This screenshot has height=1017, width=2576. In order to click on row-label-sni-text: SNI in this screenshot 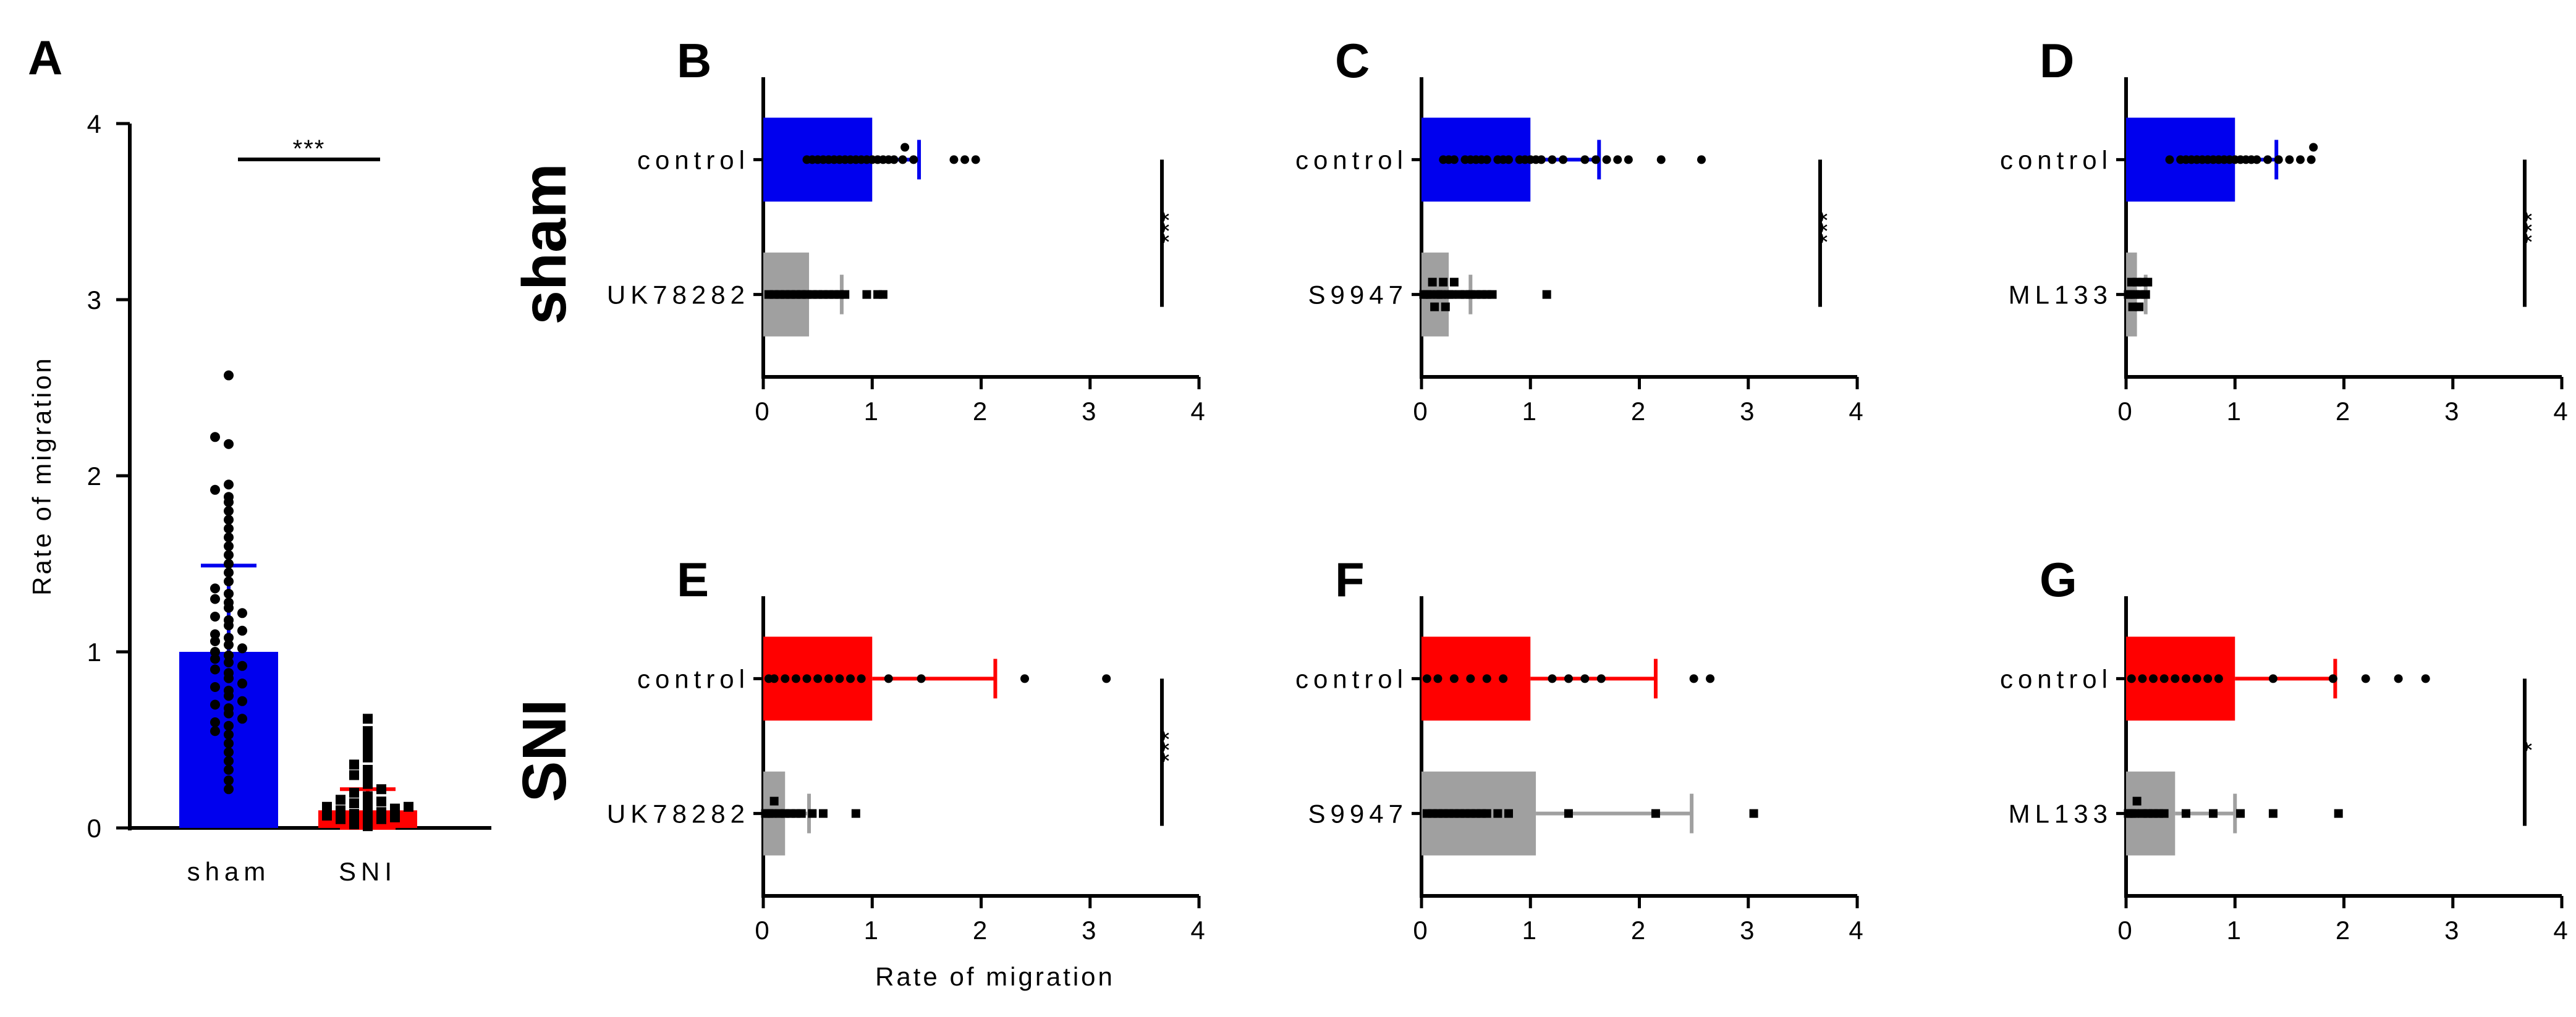, I will do `click(544, 751)`.